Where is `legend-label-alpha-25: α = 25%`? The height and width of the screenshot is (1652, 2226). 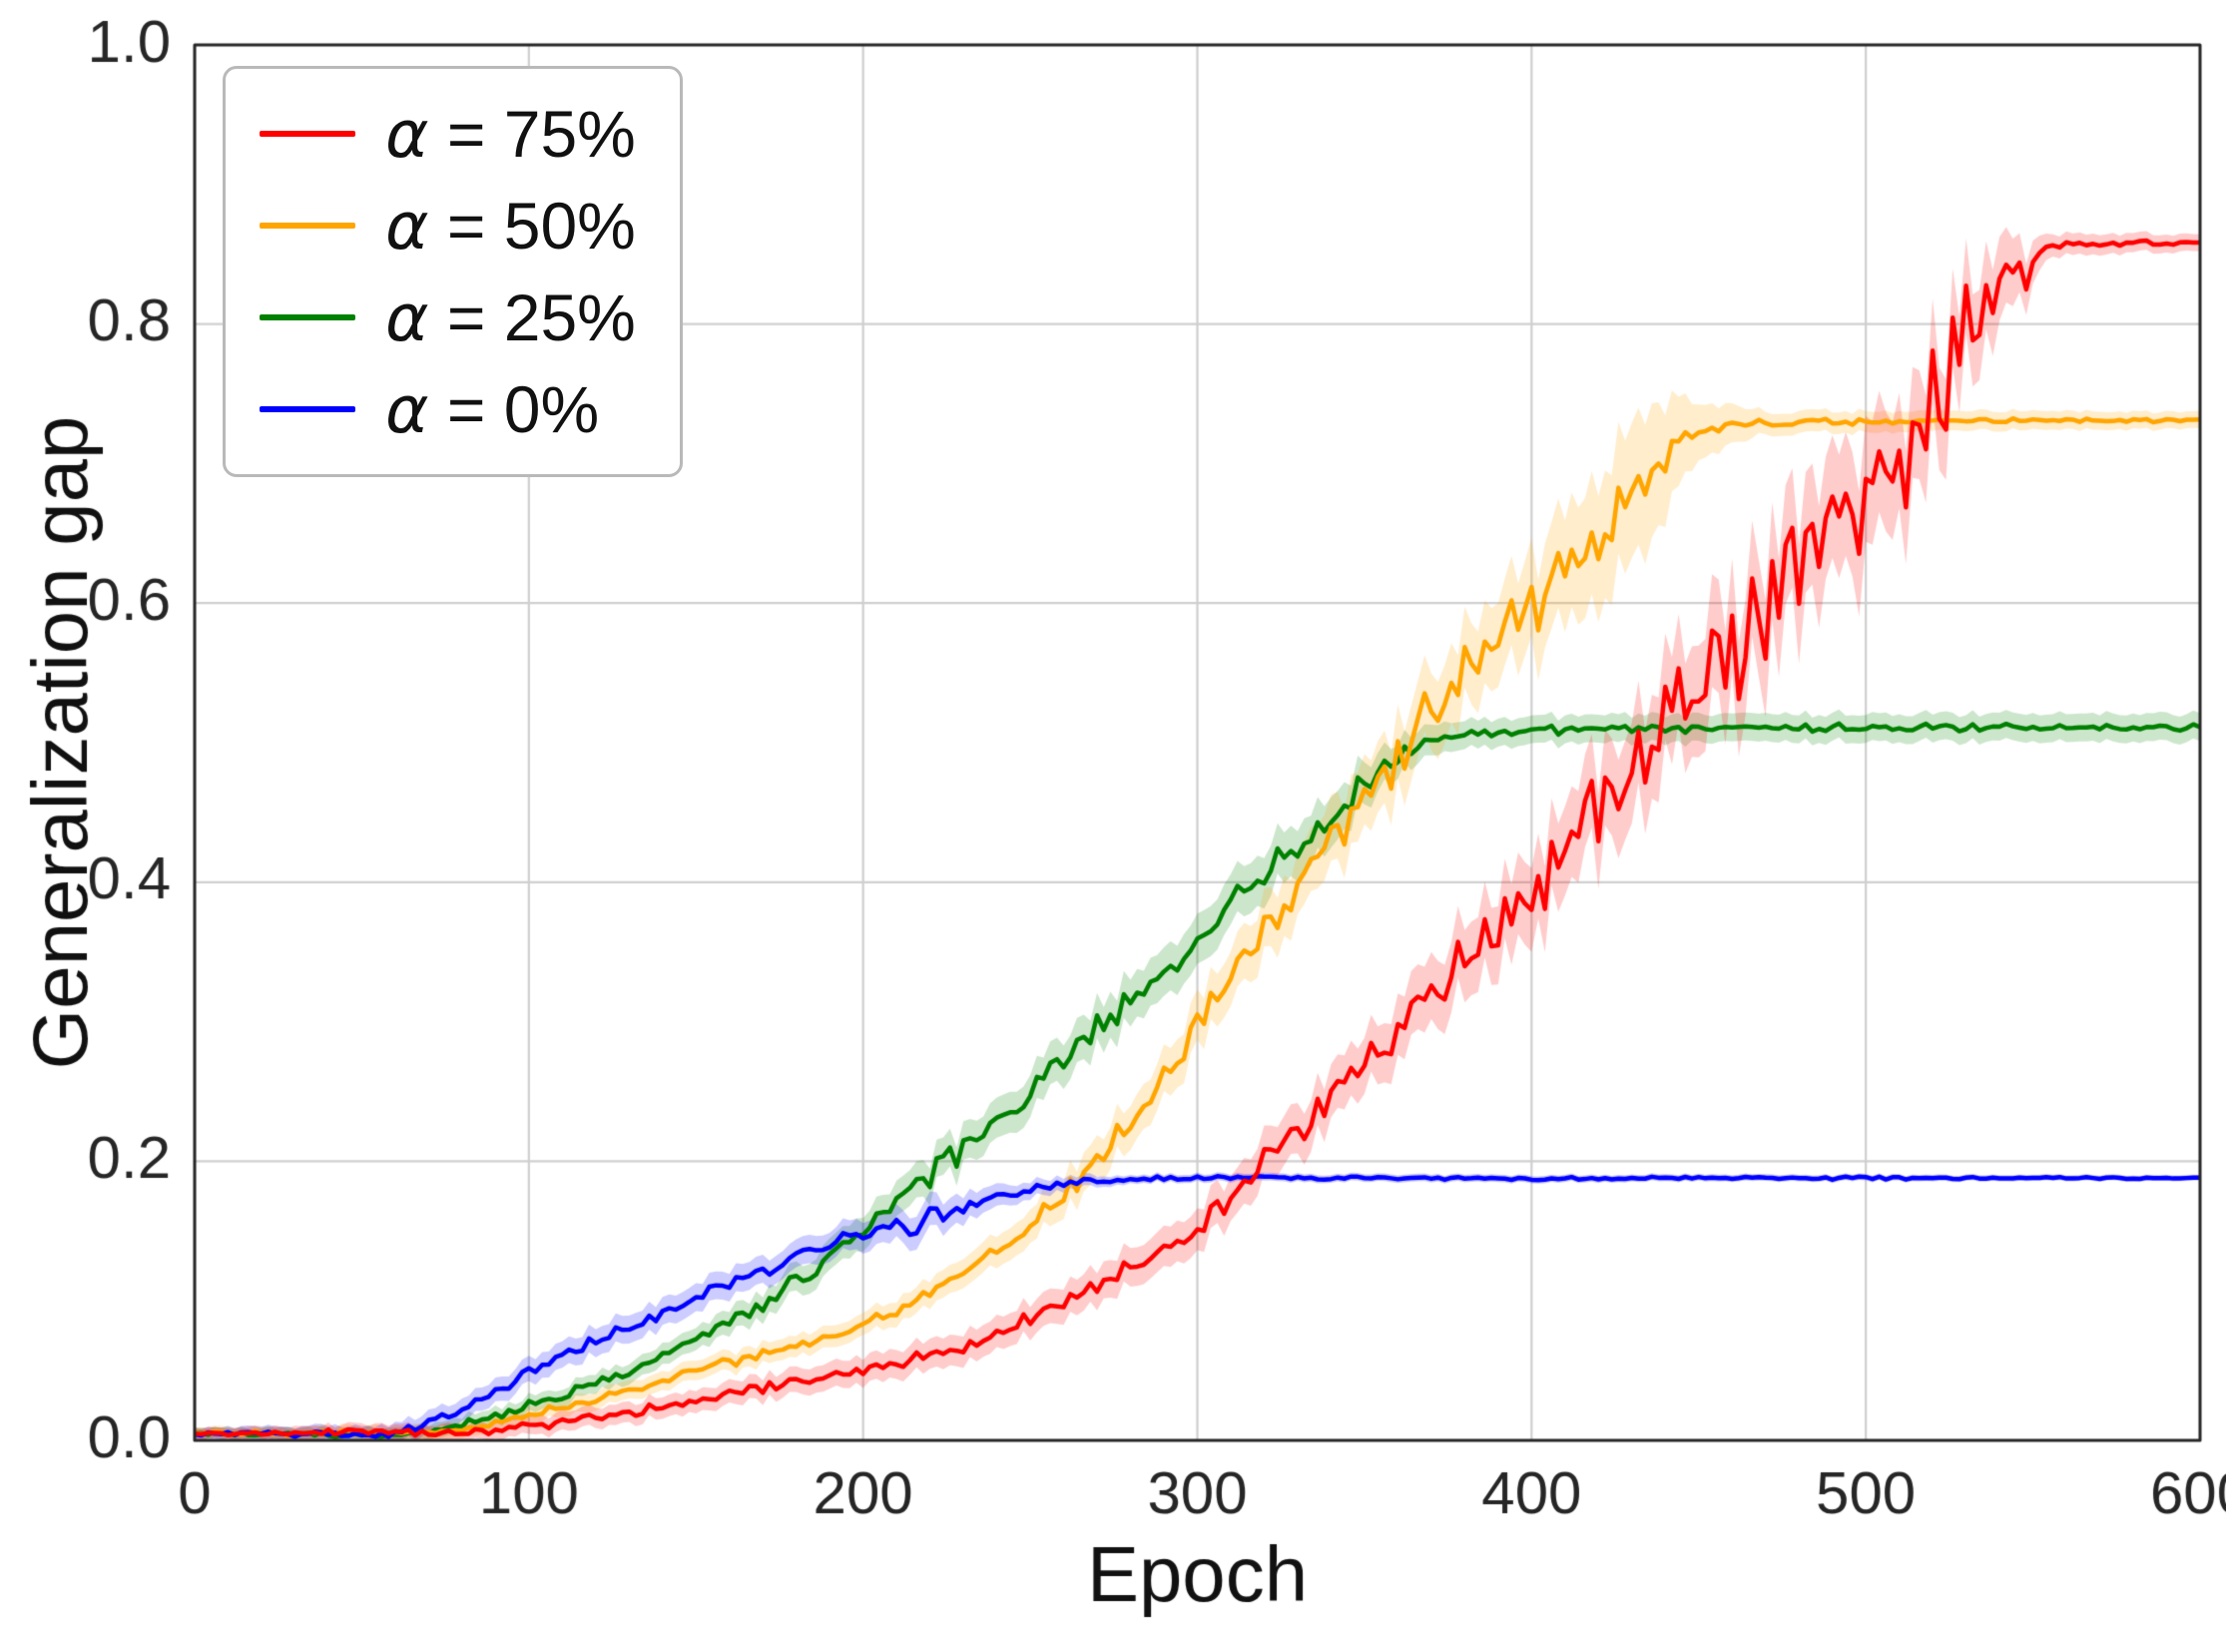 legend-label-alpha-25: α = 25% is located at coordinates (510, 317).